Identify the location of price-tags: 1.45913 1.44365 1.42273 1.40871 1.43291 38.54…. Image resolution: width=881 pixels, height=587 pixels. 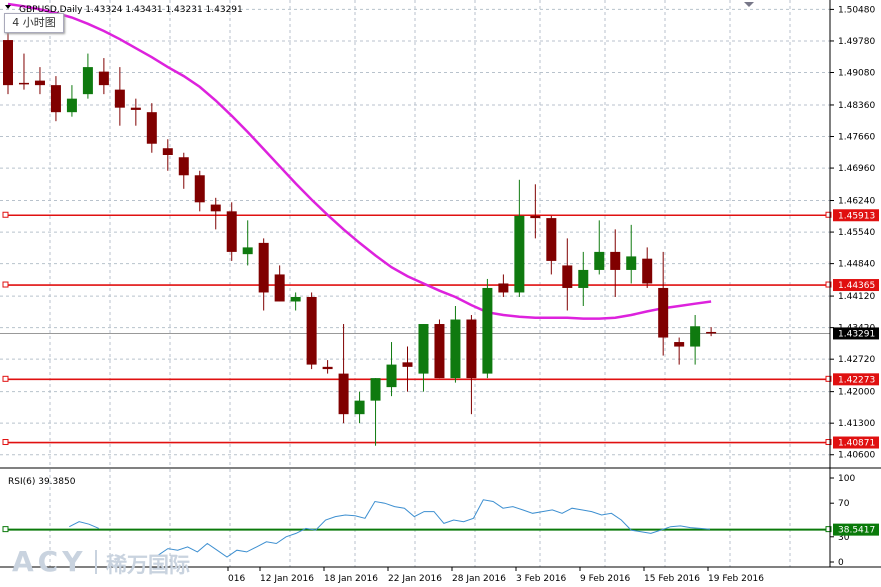
(856, 372).